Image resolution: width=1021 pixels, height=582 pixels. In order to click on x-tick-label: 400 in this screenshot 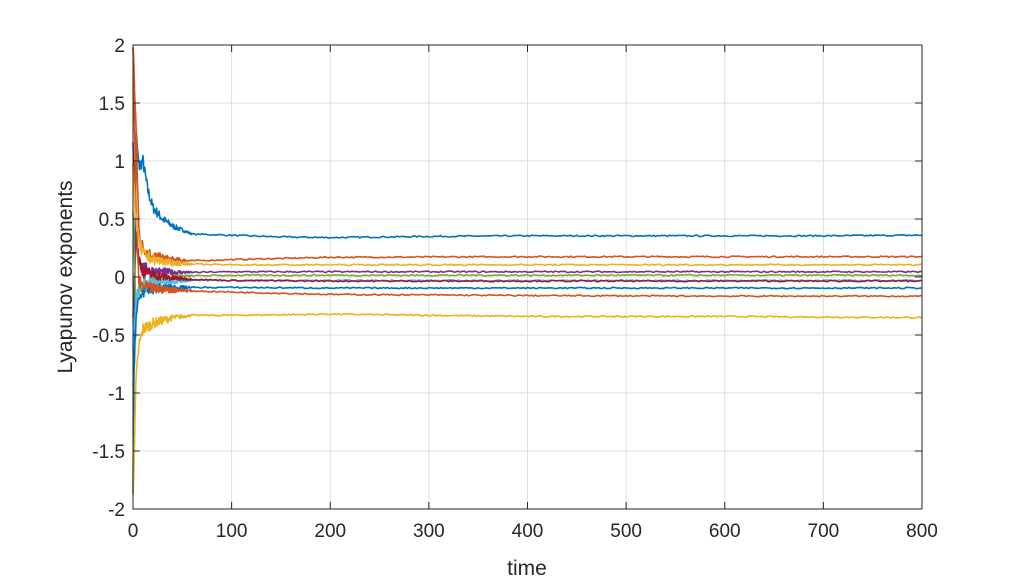, I will do `click(528, 531)`.